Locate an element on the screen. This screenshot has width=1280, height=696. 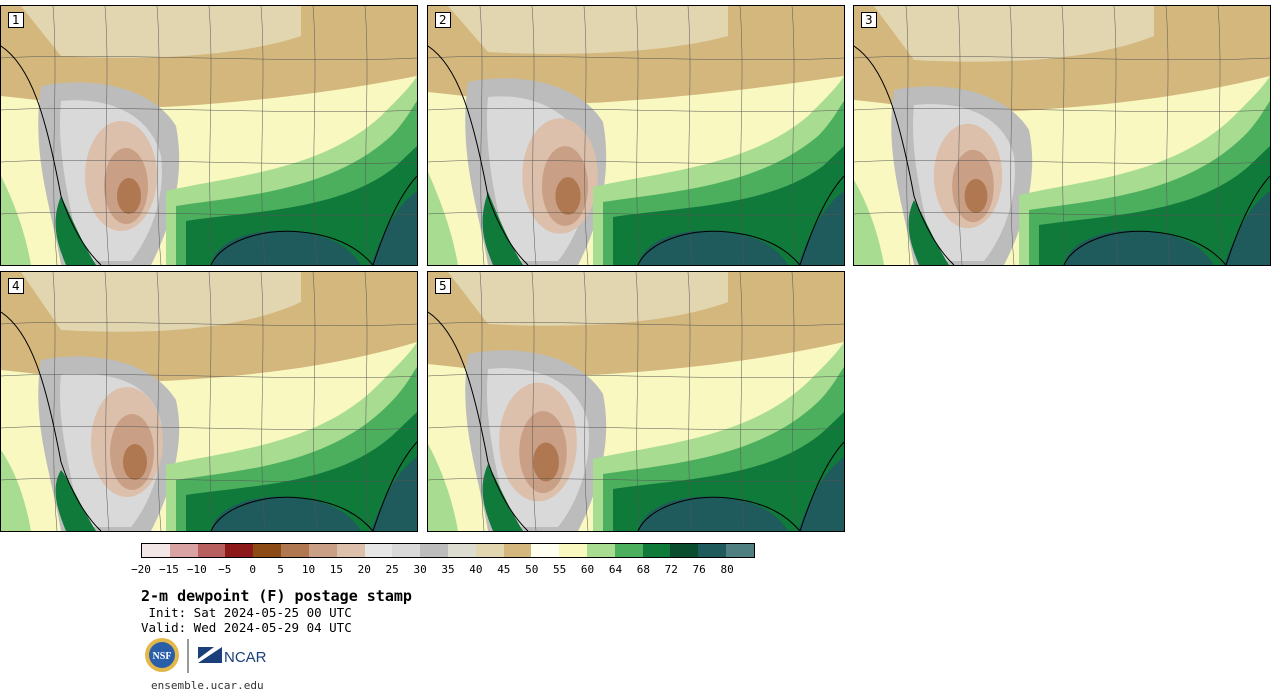
website-url: ensemble.ucar.edu is located at coordinates (207, 685).